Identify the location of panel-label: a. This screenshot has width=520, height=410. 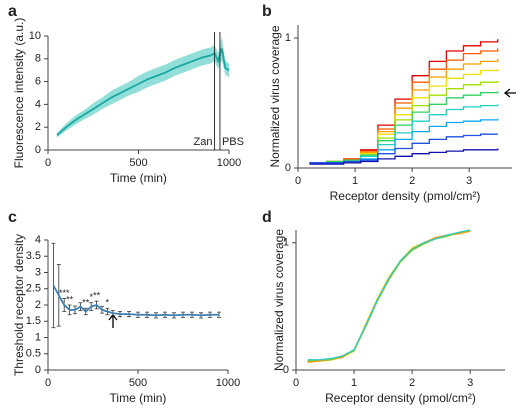
(12, 11).